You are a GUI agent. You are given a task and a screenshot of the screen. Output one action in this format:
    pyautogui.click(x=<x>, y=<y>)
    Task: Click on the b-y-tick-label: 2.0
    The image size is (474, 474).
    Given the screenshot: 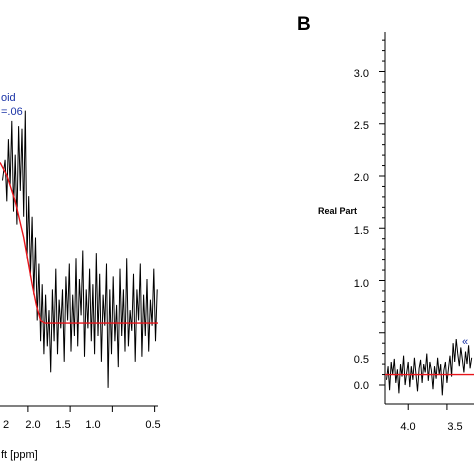 What is the action you would take?
    pyautogui.click(x=361, y=178)
    